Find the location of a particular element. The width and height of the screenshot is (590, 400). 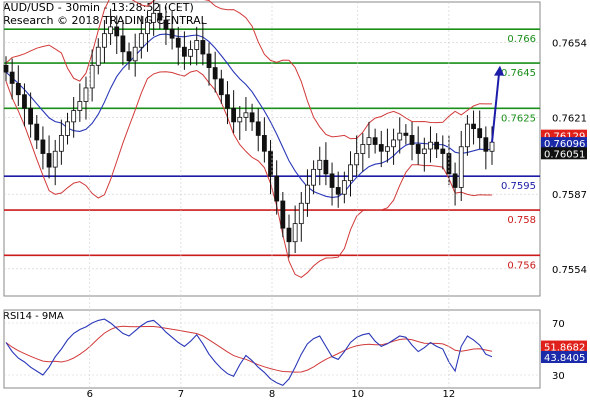

chart-title: AUD/USD - 30min - 13:28:52 (CET) is located at coordinates (98, 7).